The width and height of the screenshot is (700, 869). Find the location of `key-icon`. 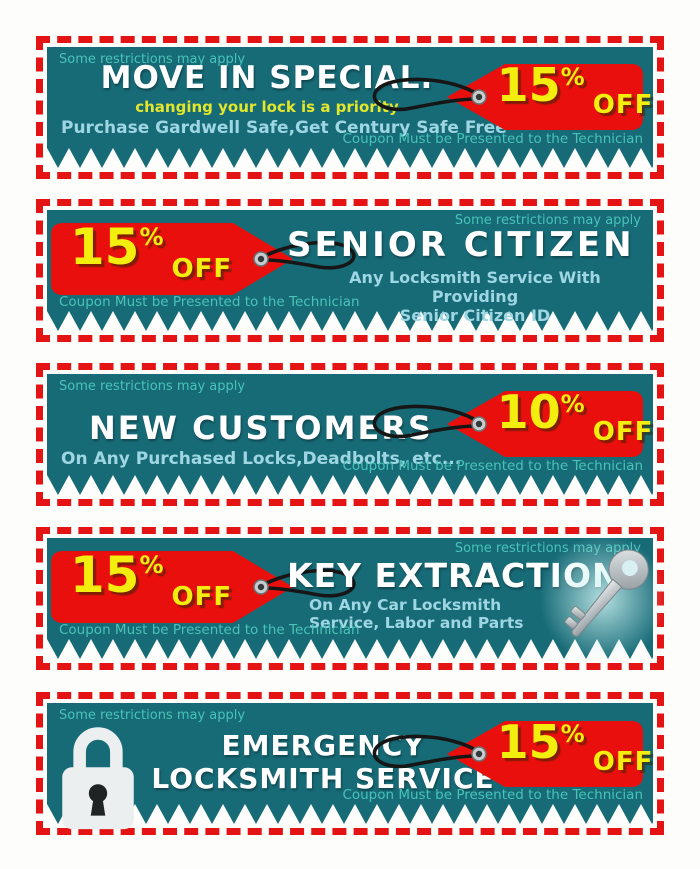

key-icon is located at coordinates (603, 599).